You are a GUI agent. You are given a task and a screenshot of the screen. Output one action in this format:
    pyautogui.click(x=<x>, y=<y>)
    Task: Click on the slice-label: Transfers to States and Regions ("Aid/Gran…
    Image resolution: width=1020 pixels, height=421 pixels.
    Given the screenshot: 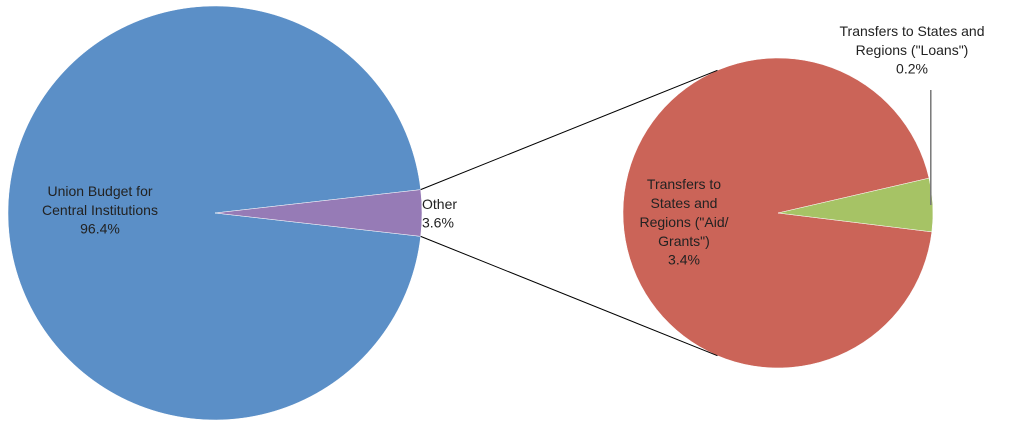 What is the action you would take?
    pyautogui.click(x=683, y=212)
    